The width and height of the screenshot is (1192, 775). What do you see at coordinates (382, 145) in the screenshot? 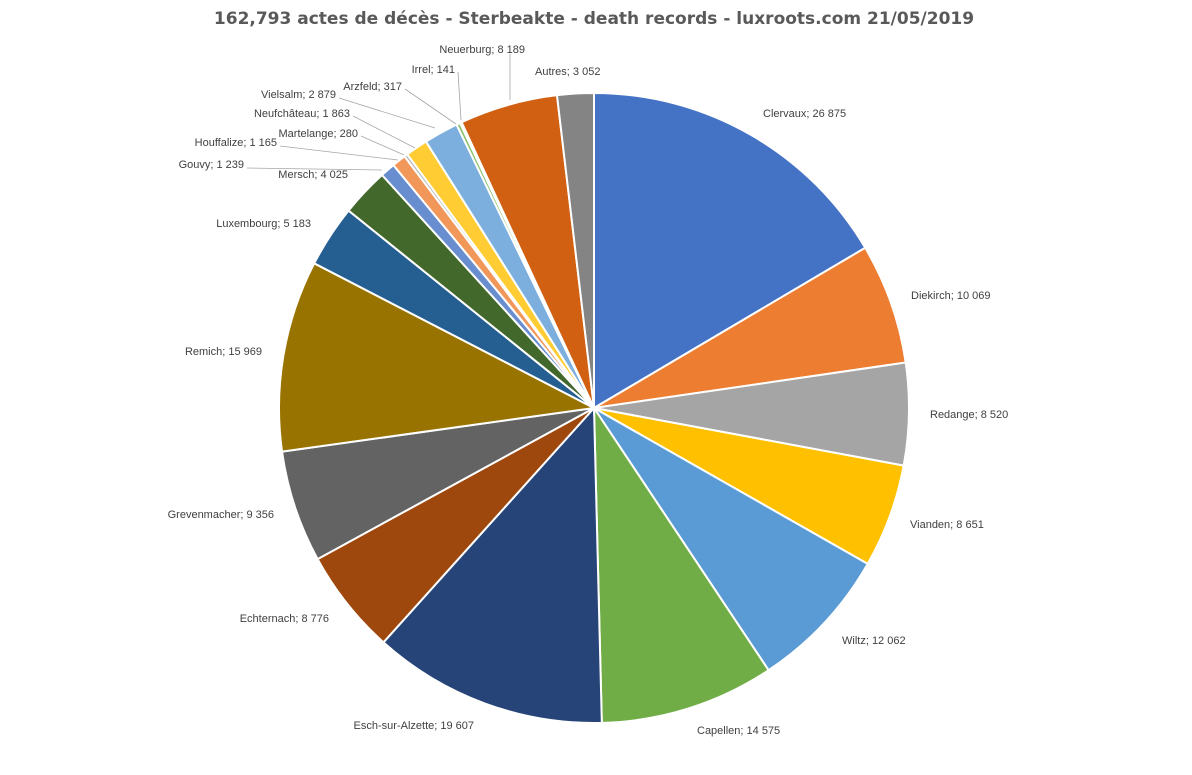
I see `leader-line-martelange` at bounding box center [382, 145].